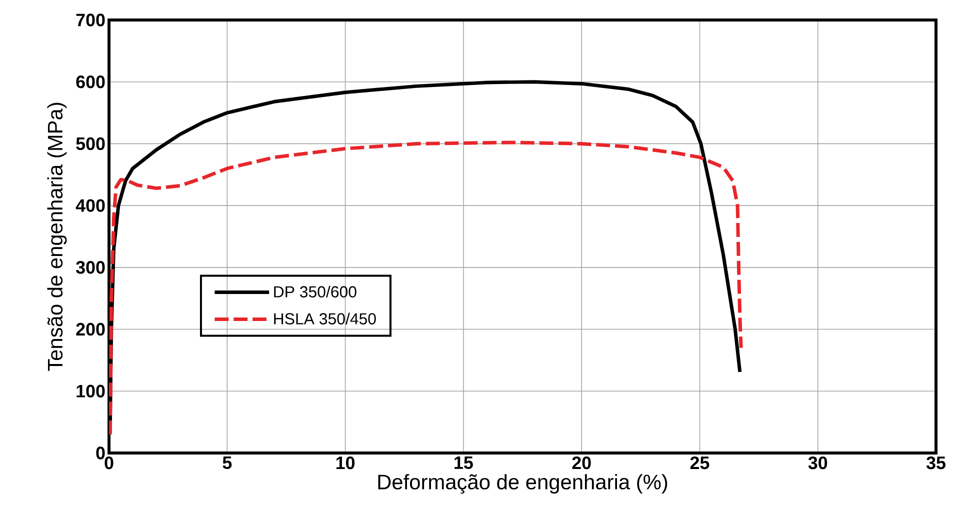 This screenshot has height=523, width=960. What do you see at coordinates (100, 453) in the screenshot?
I see `y-tick-label: 0` at bounding box center [100, 453].